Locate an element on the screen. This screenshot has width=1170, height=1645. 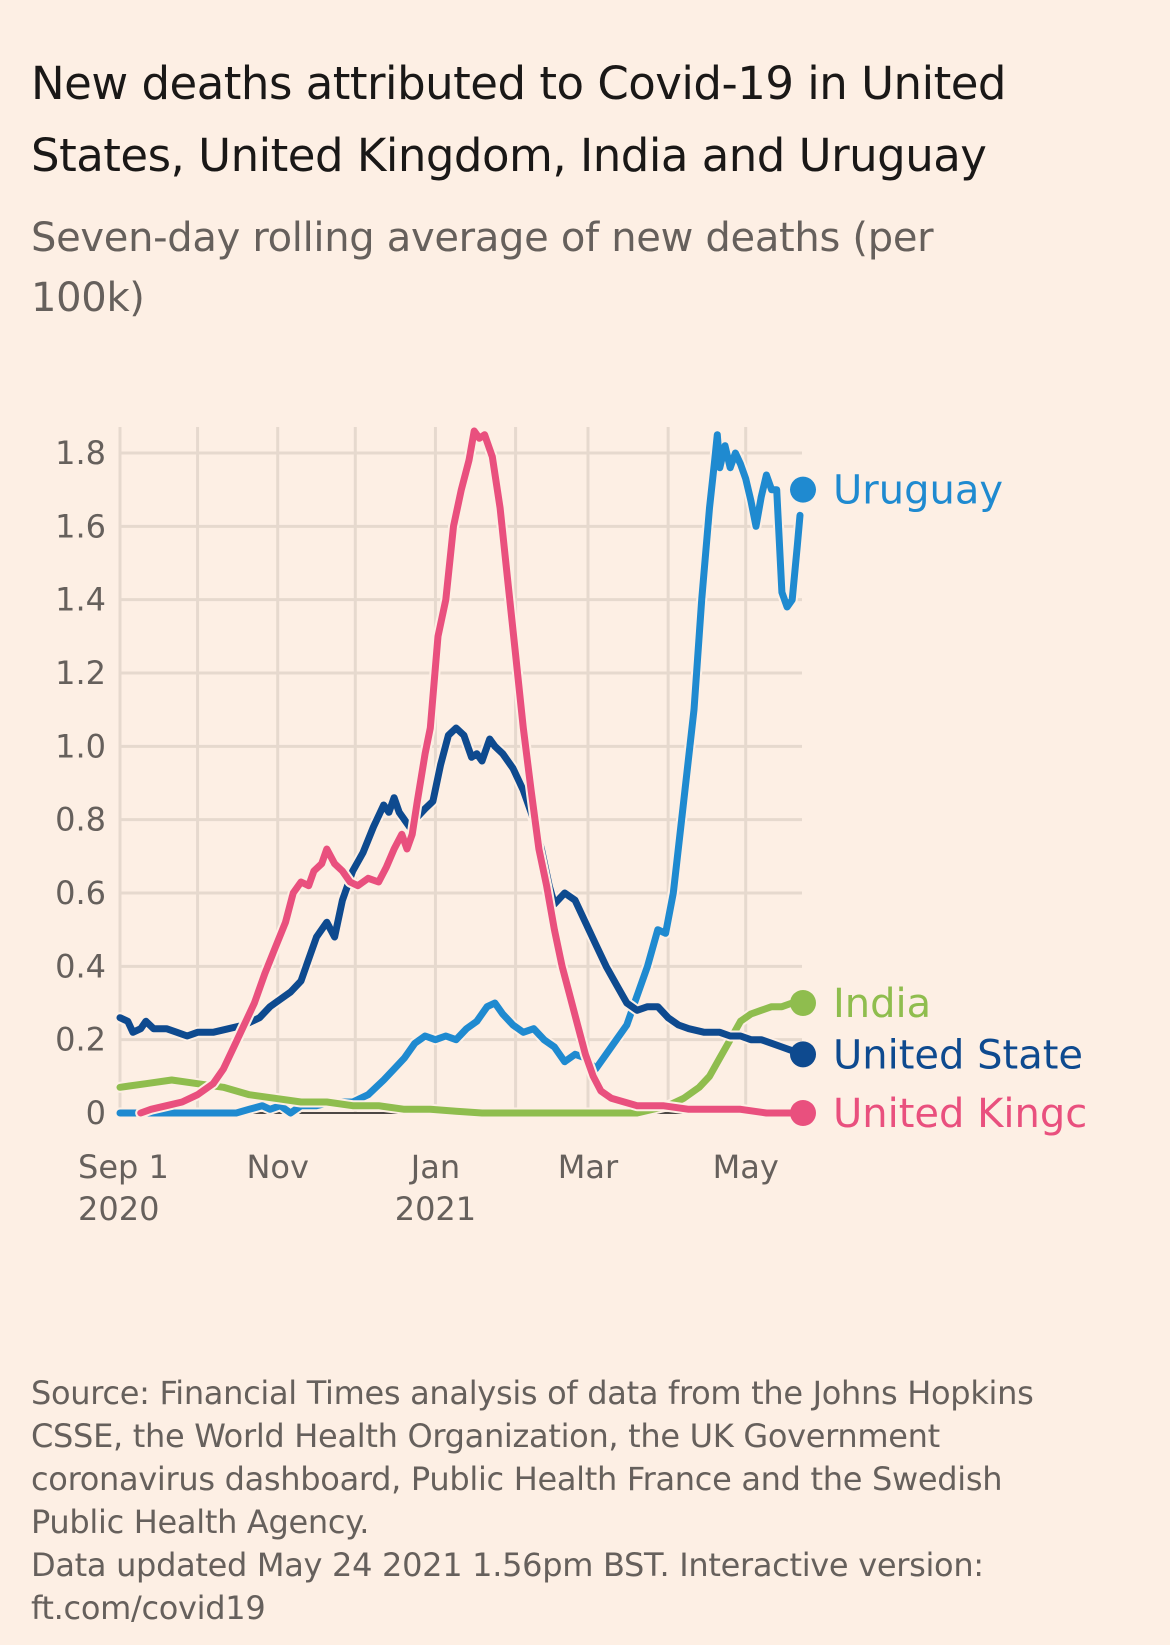
x-tick-label: Nov is located at coordinates (277, 1167).